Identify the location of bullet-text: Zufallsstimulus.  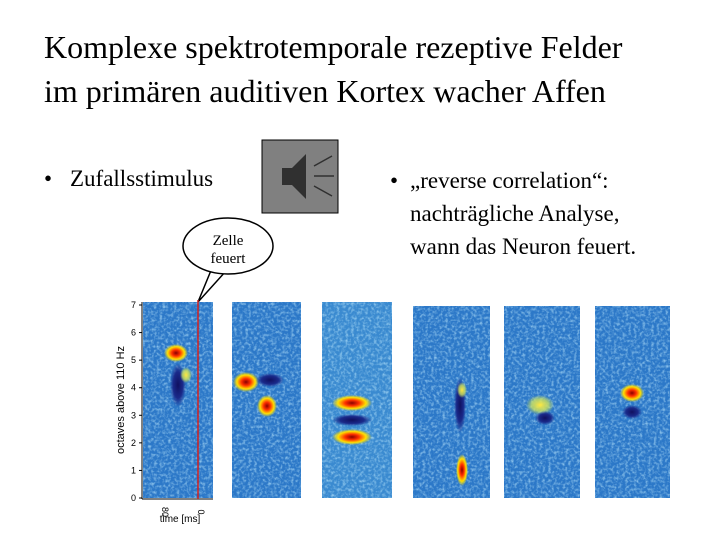
(141, 178).